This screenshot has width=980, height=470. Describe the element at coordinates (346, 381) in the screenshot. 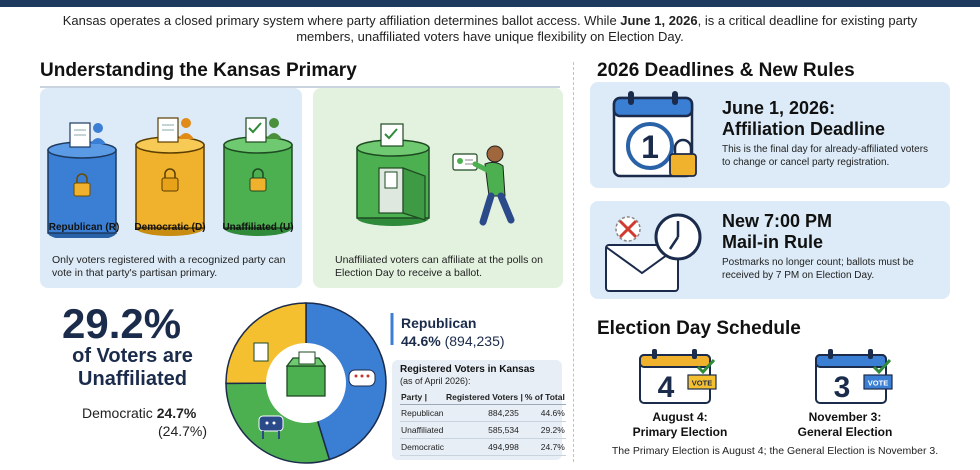

I see `donut-slice-republican` at that location.